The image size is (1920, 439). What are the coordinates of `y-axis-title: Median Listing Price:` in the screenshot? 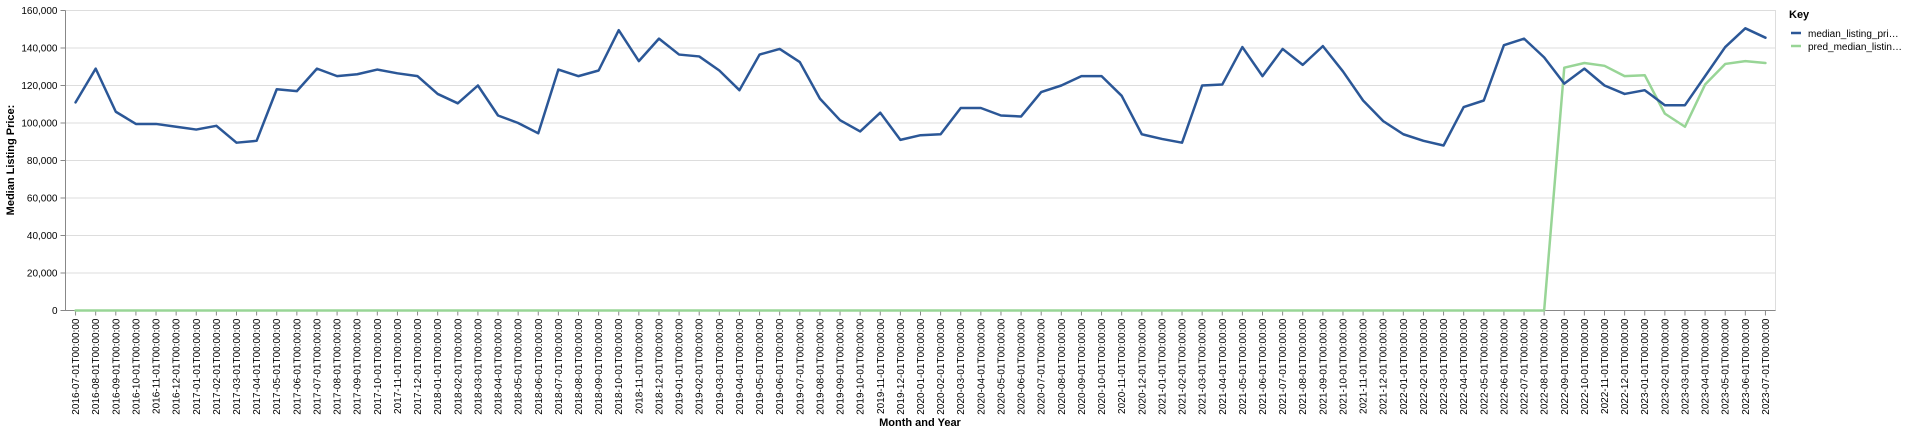 It's located at (11, 160).